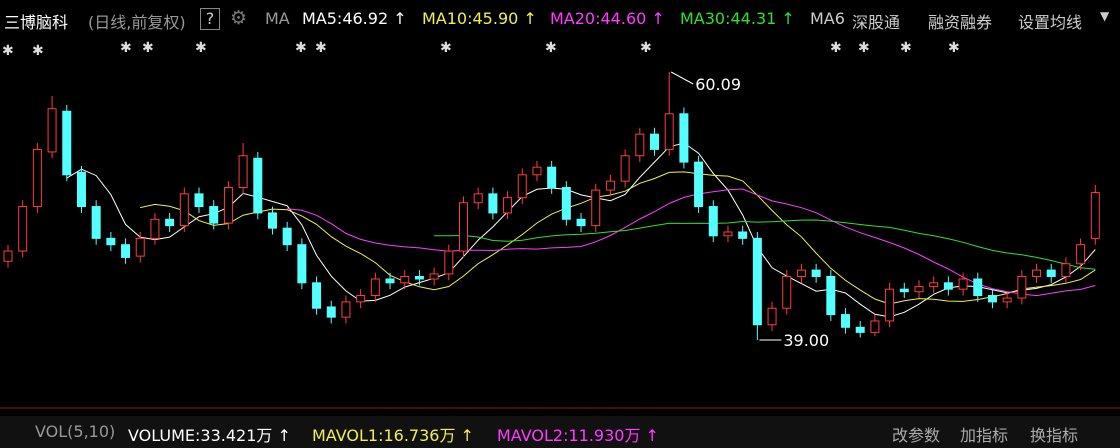 Image resolution: width=1120 pixels, height=448 pixels. Describe the element at coordinates (916, 435) in the screenshot. I see `button: 改参数` at that location.